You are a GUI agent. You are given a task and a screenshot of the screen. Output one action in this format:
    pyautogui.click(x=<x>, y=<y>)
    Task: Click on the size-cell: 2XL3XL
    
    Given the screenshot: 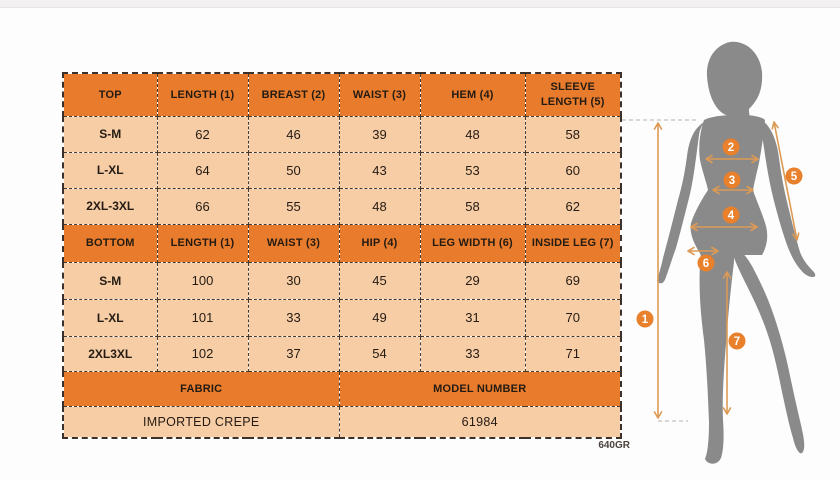 What is the action you would take?
    pyautogui.click(x=110, y=353)
    